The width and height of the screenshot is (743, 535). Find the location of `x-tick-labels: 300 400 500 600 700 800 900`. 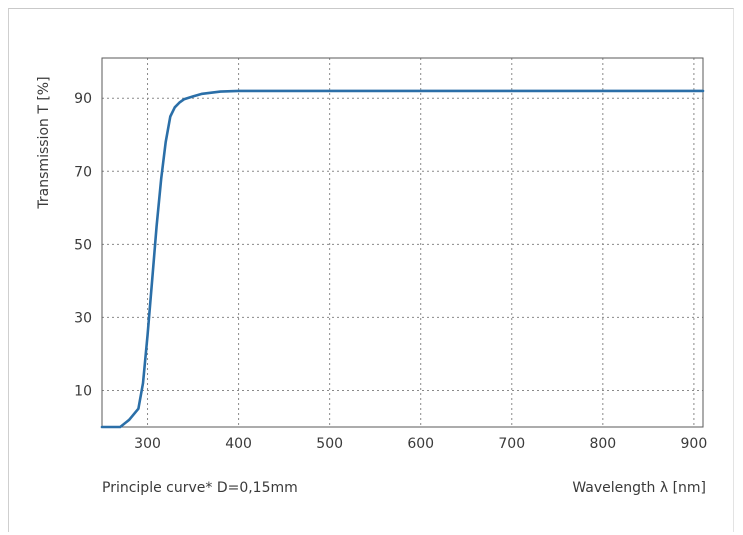

x-tick-labels: 300 400 500 600 700 800 900 is located at coordinates (420, 444).